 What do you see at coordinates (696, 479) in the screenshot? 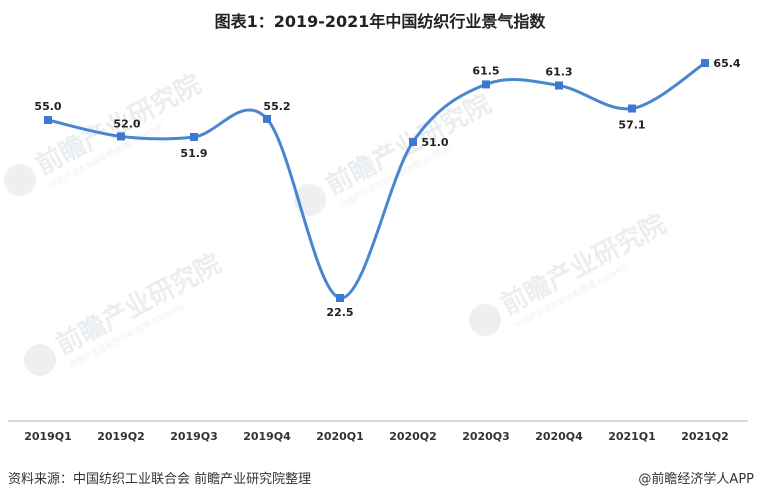
I see `credit-note: @前瞻经济学人APP` at bounding box center [696, 479].